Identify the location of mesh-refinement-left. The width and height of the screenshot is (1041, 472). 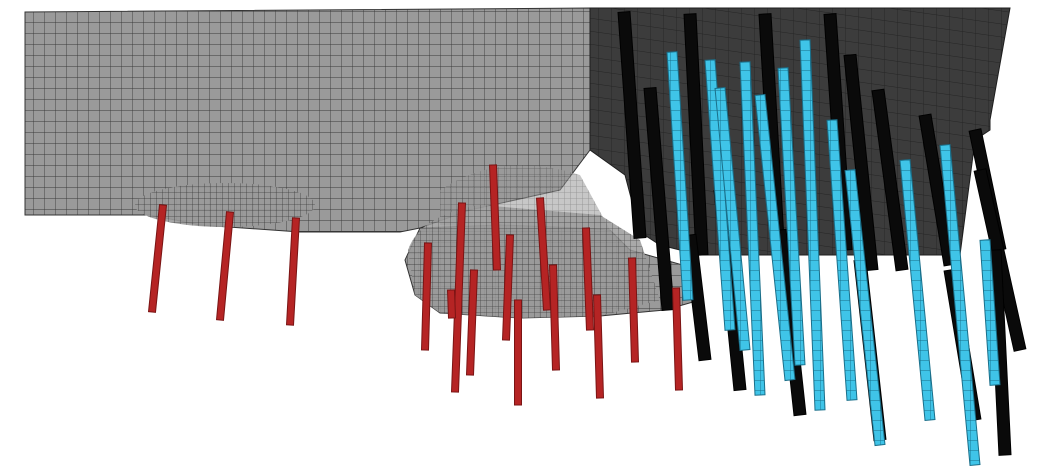
(225, 205).